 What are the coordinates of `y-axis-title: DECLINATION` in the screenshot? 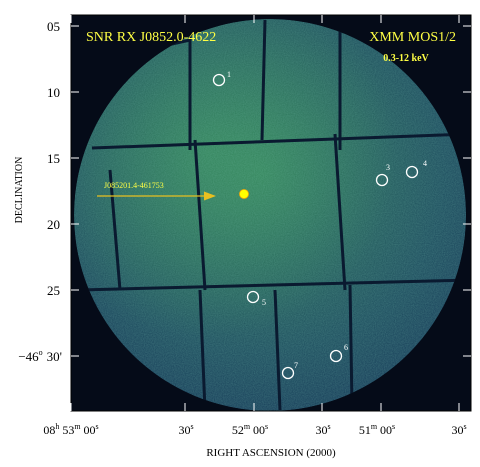 It's located at (19, 190).